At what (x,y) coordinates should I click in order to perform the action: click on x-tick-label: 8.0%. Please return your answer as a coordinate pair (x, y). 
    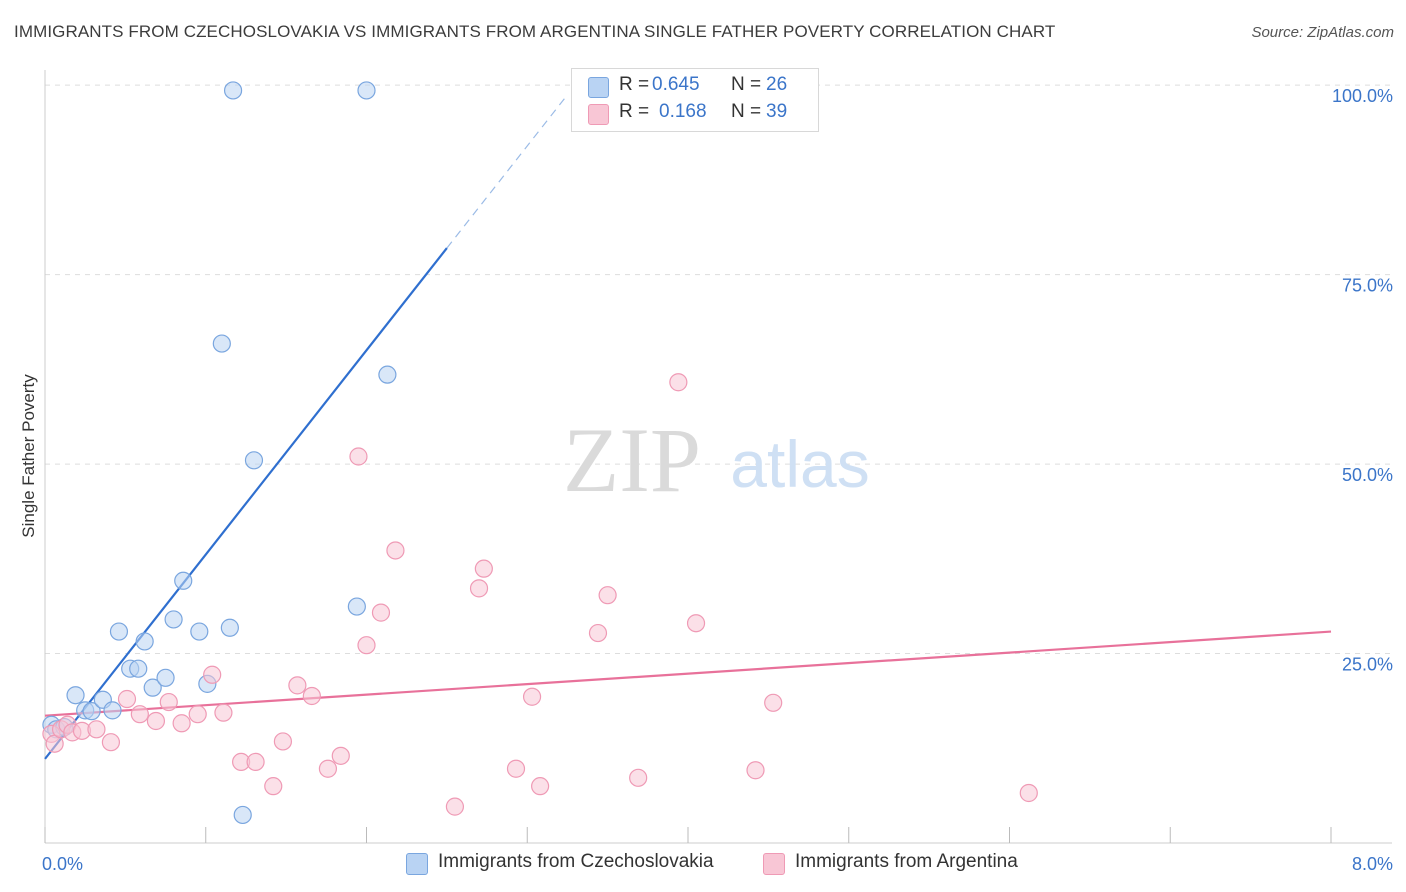
    Looking at the image, I should click on (1372, 864).